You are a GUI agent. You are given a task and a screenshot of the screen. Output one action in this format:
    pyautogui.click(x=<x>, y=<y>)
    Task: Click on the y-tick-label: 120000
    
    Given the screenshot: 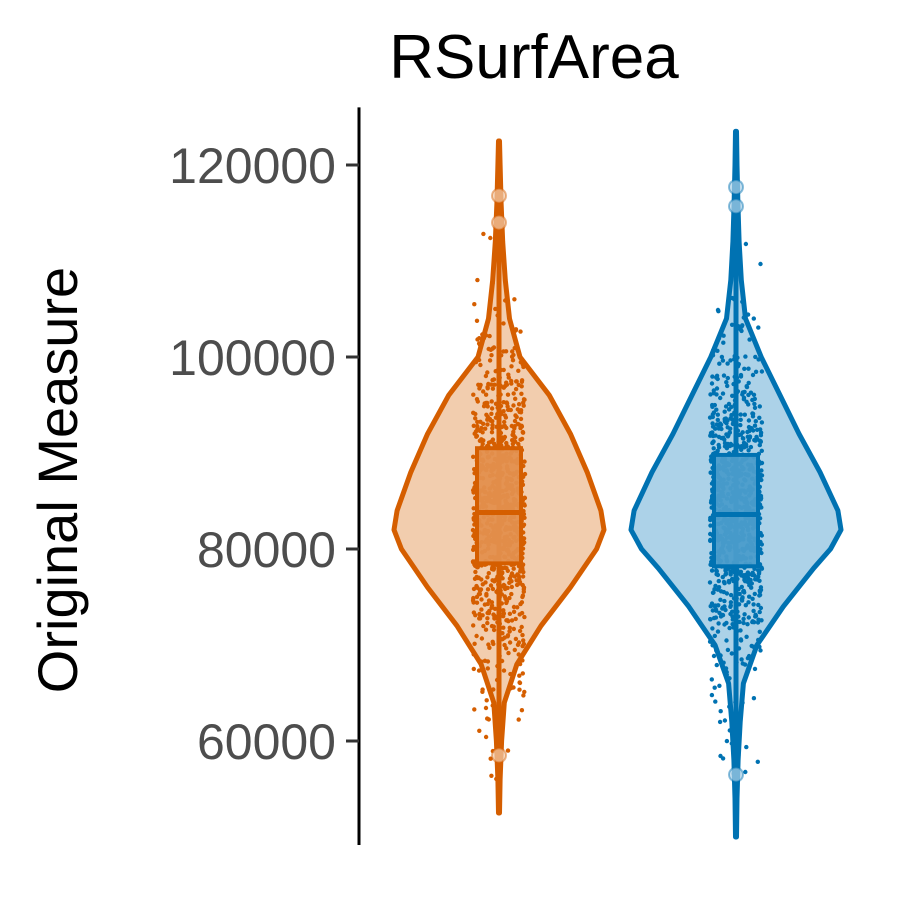 What is the action you would take?
    pyautogui.click(x=252, y=166)
    